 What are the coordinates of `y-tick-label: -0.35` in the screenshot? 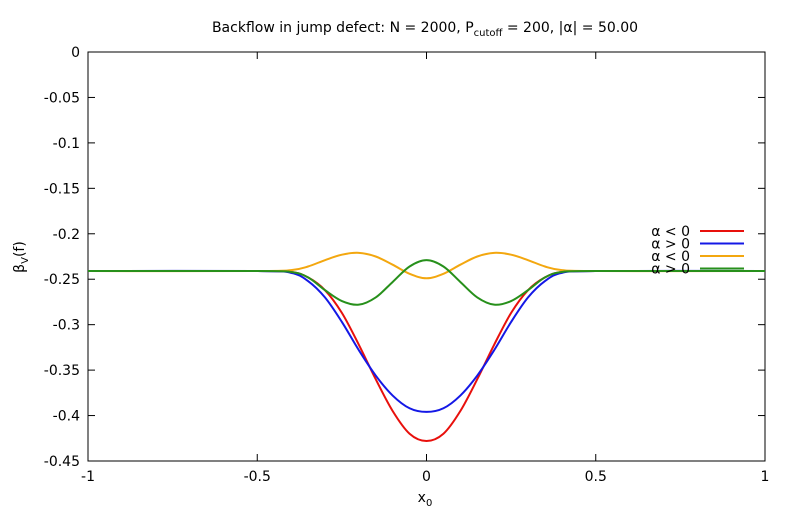 It's located at (62, 371).